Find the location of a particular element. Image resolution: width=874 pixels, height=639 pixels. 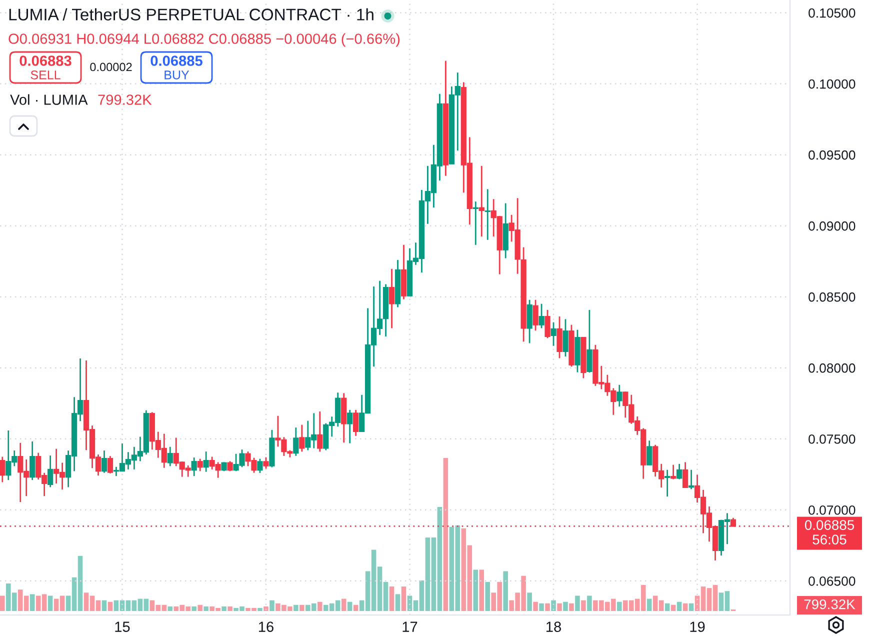

y-tick-label: 0.09500 is located at coordinates (832, 155).